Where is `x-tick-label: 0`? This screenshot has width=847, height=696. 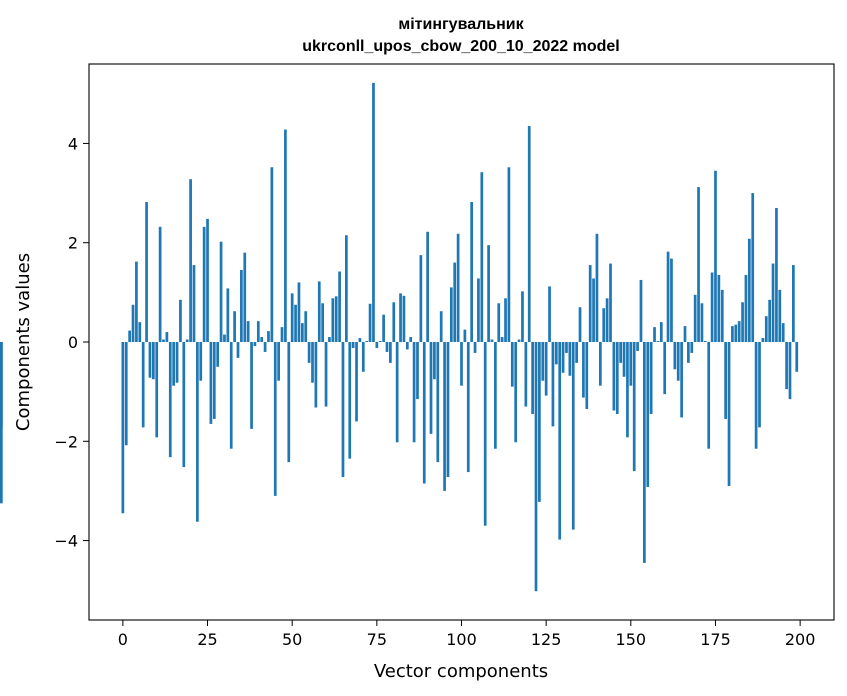
x-tick-label: 0 is located at coordinates (123, 639).